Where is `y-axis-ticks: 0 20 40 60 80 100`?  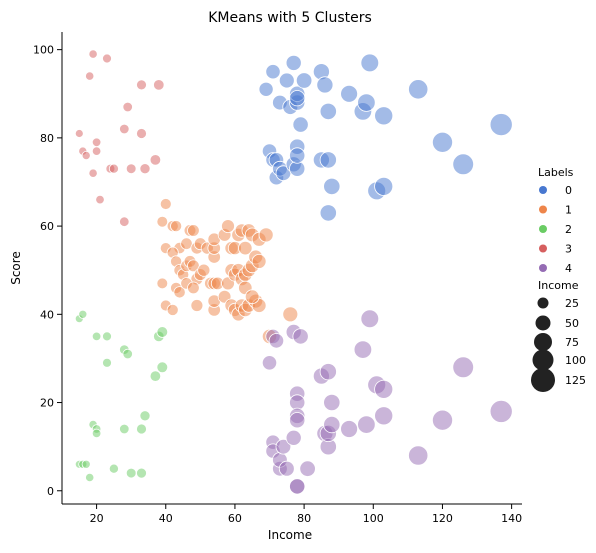
y-axis-ticks: 0 20 40 60 80 100 is located at coordinates (47, 271).